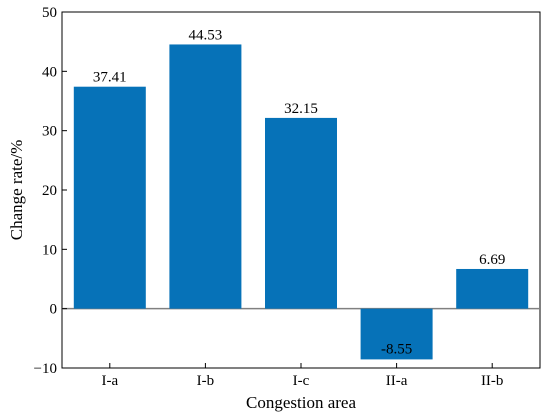  Describe the element at coordinates (45, 369) in the screenshot. I see `y-tick-label: −10` at that location.